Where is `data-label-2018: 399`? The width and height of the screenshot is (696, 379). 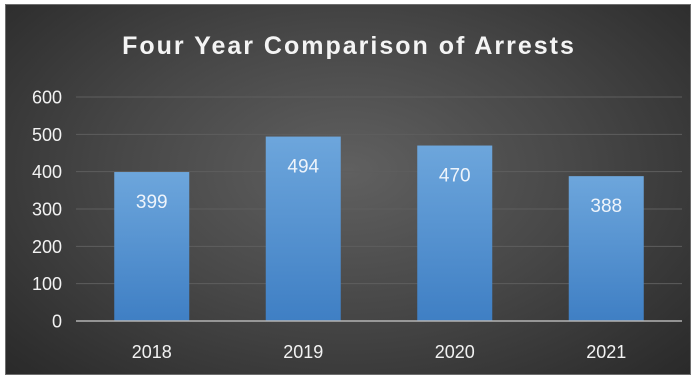 data-label-2018: 399 is located at coordinates (152, 202).